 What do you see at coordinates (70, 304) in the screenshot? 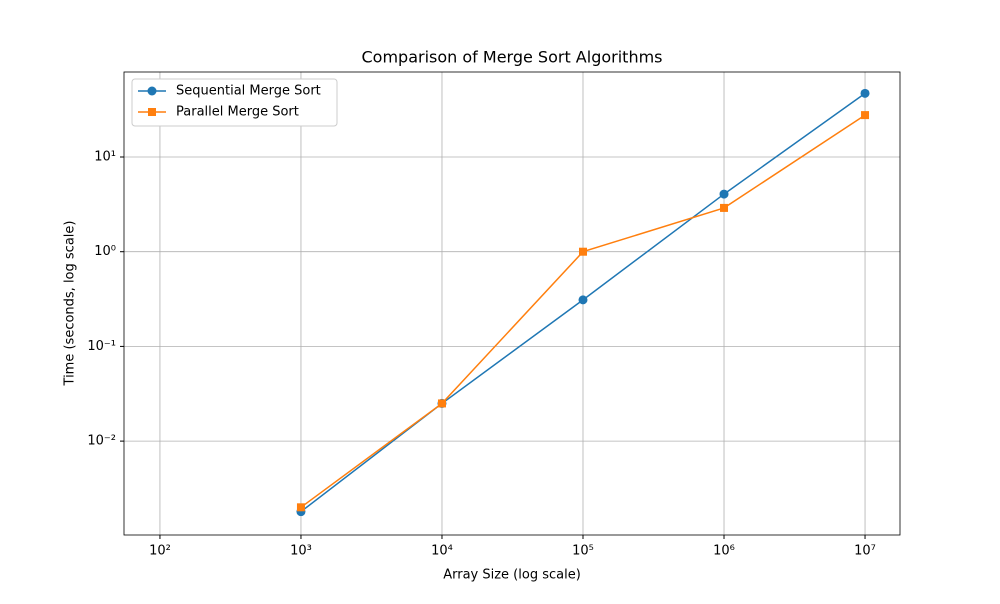
I see `y-axis-label: Time (seconds, log scale)` at bounding box center [70, 304].